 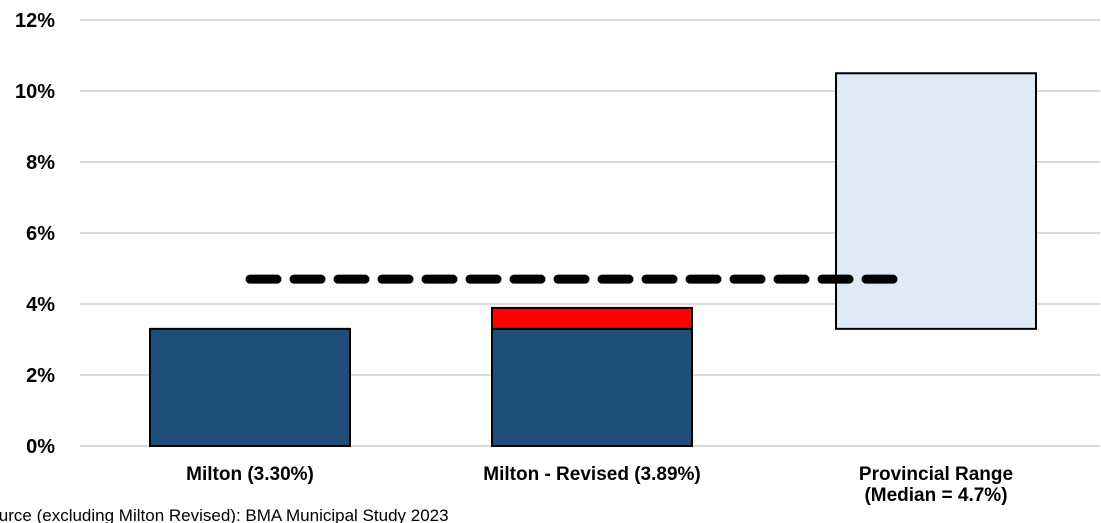 I want to click on y-tick-label: 8%, so click(x=40, y=163).